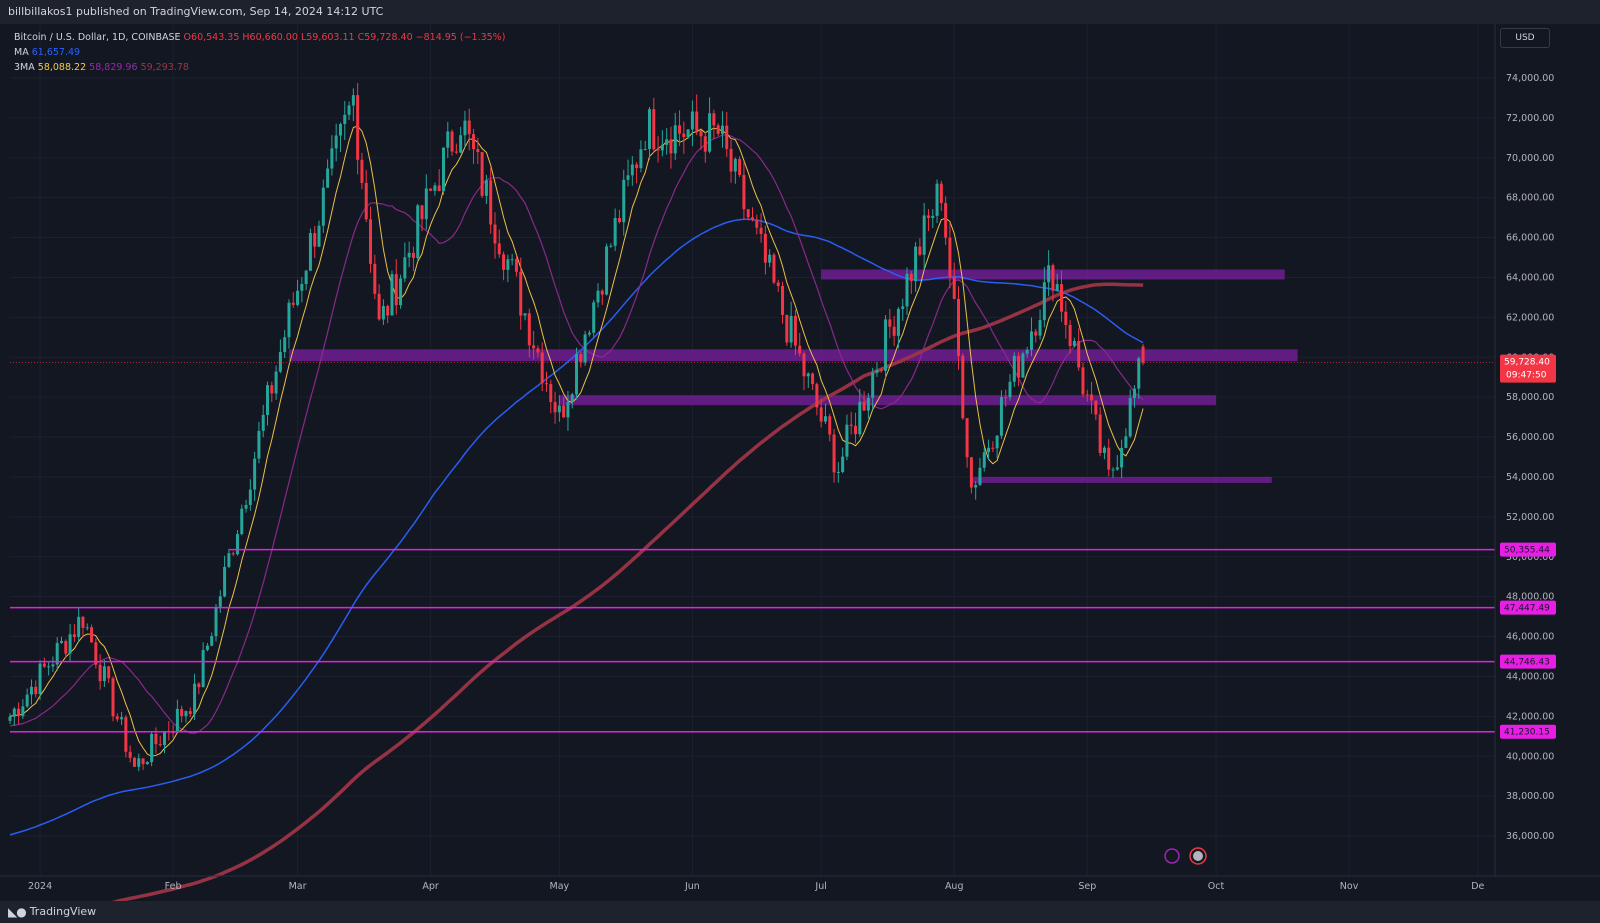 Image resolution: width=1600 pixels, height=923 pixels. Describe the element at coordinates (1527, 609) in the screenshot. I see `level-tag-label: 47,447.49` at that location.